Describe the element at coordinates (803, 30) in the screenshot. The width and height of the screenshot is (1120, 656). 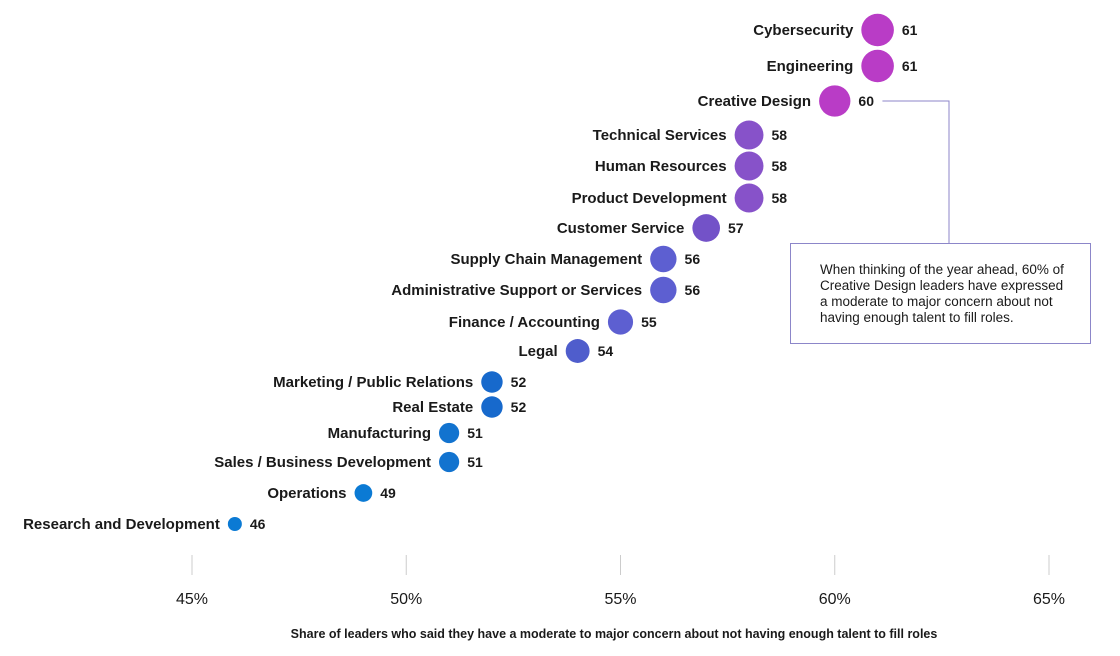
I see `category-label: Cybersecurity` at that location.